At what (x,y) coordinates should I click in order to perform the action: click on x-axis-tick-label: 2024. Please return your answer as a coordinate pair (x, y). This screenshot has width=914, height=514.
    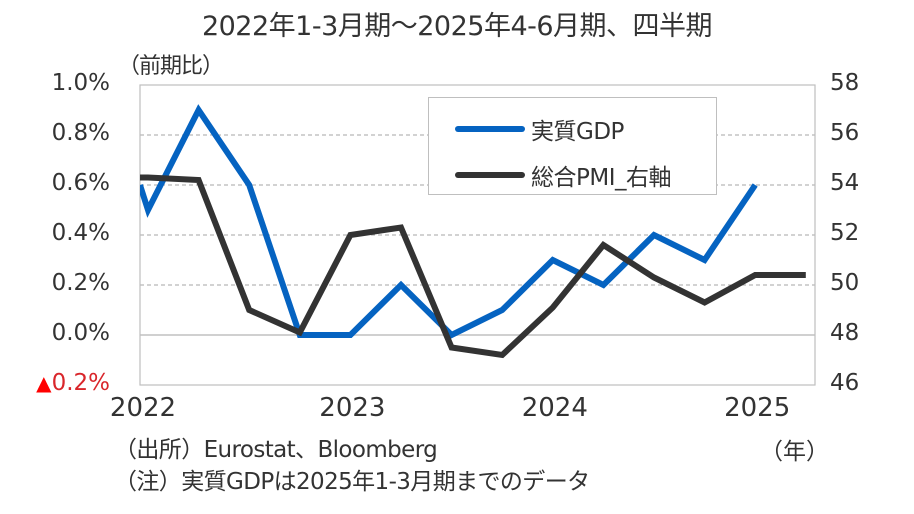
    Looking at the image, I should click on (554, 408).